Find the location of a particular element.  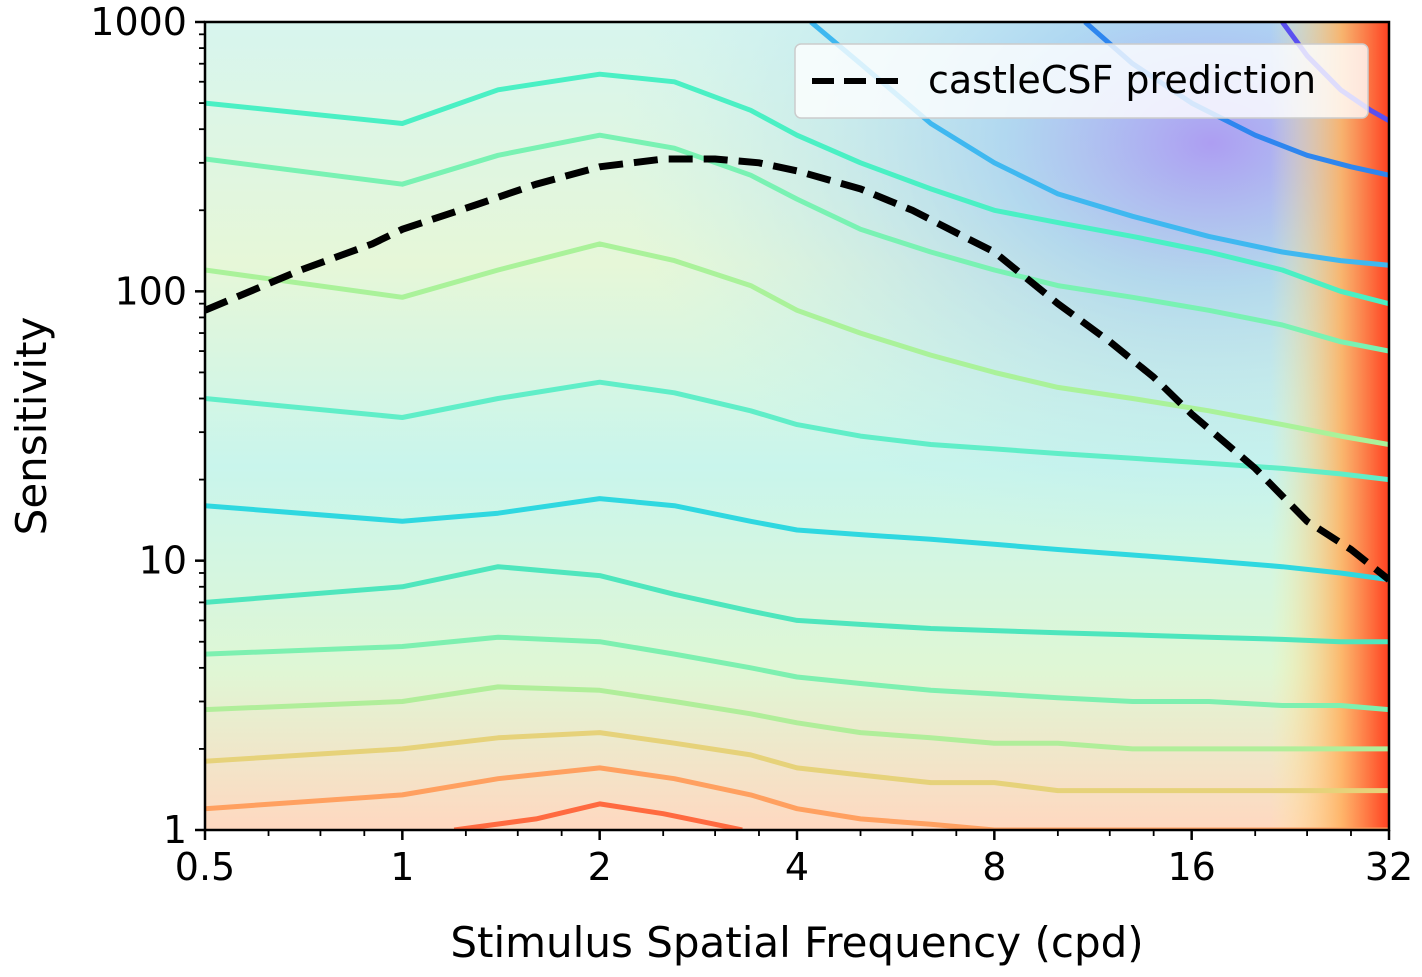

legend: castleCSF prediction is located at coordinates (1081, 81).